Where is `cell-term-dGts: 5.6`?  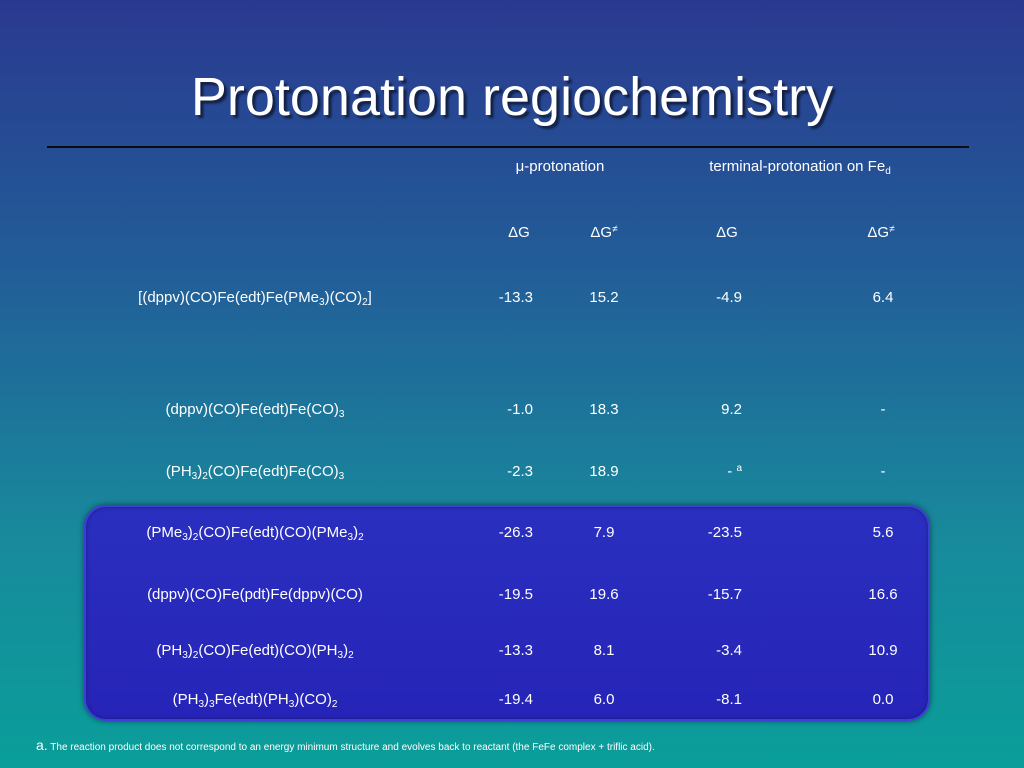
cell-term-dGts: 5.6 is located at coordinates (883, 532).